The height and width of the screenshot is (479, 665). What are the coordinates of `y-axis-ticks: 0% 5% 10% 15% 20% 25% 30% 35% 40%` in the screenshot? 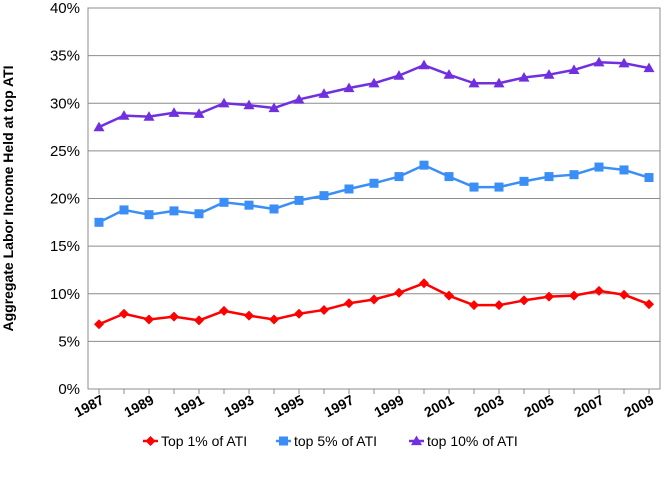 It's located at (65, 199).